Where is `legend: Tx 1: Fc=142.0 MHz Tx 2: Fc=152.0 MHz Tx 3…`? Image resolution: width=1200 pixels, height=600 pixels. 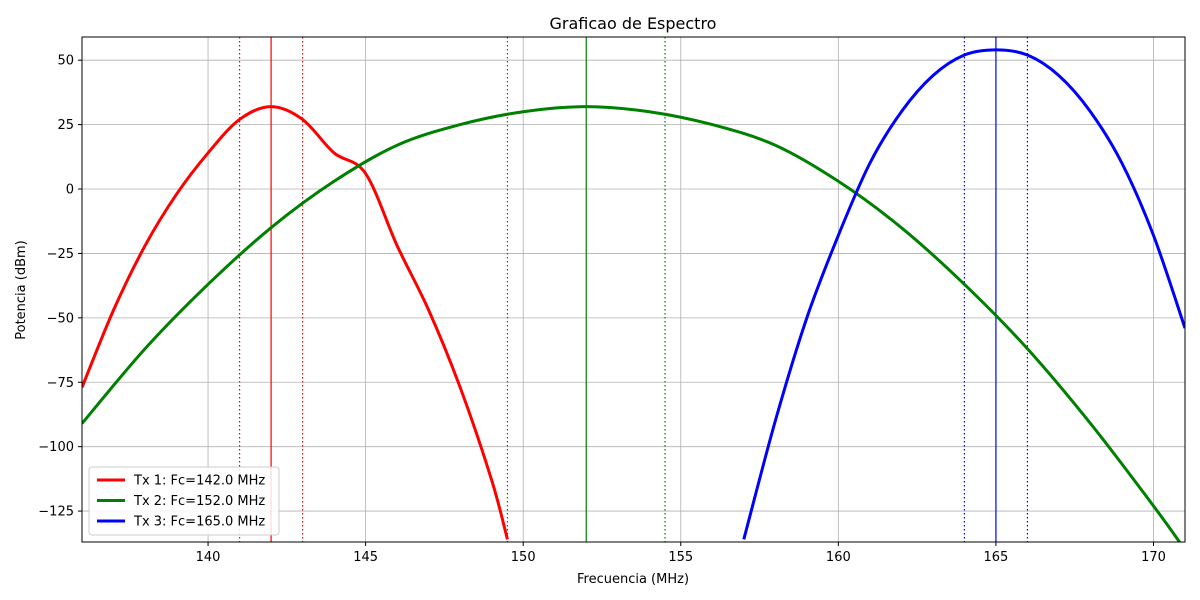
legend: Tx 1: Fc=142.0 MHz Tx 2: Fc=152.0 MHz Tx 3… is located at coordinates (184, 501).